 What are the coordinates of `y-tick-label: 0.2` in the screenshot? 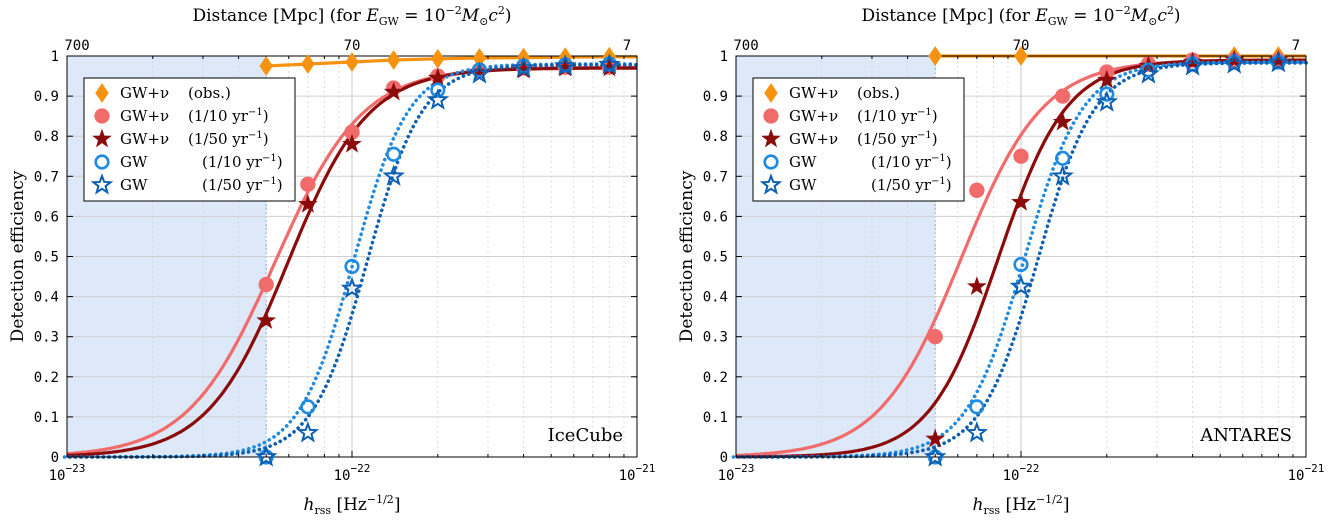 It's located at (46, 378).